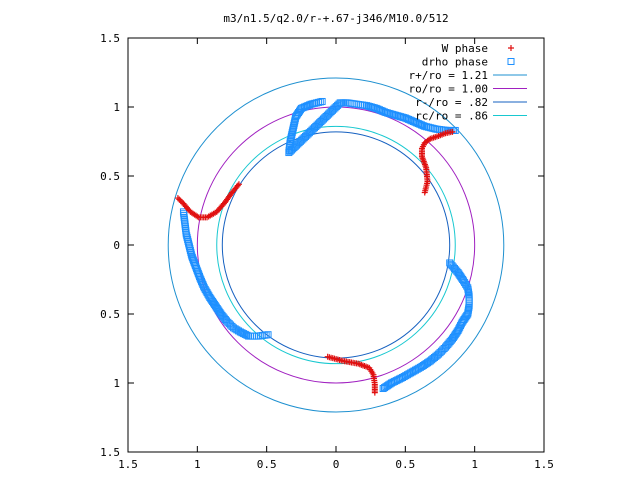  I want to click on x-tick-label: 0, so click(336, 464).